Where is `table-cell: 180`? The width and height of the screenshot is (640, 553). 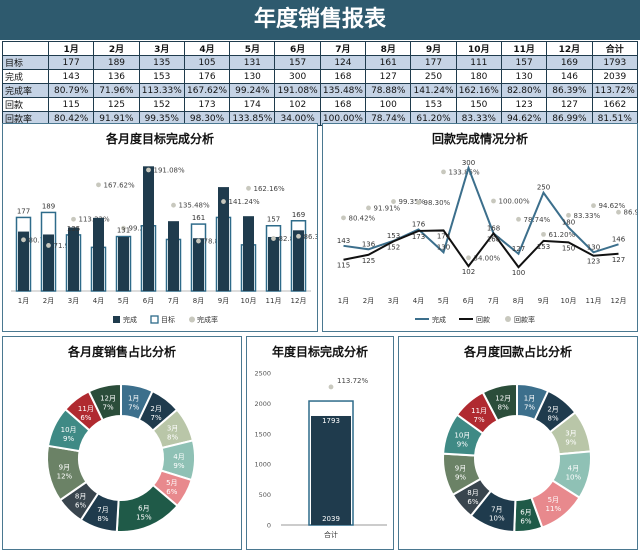
table-cell: 180 is located at coordinates (478, 76).